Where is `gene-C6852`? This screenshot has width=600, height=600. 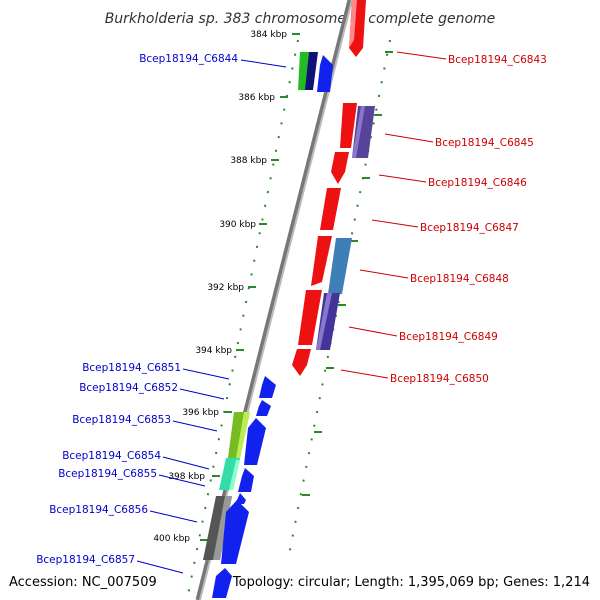
gene-C6852 is located at coordinates (263, 408).